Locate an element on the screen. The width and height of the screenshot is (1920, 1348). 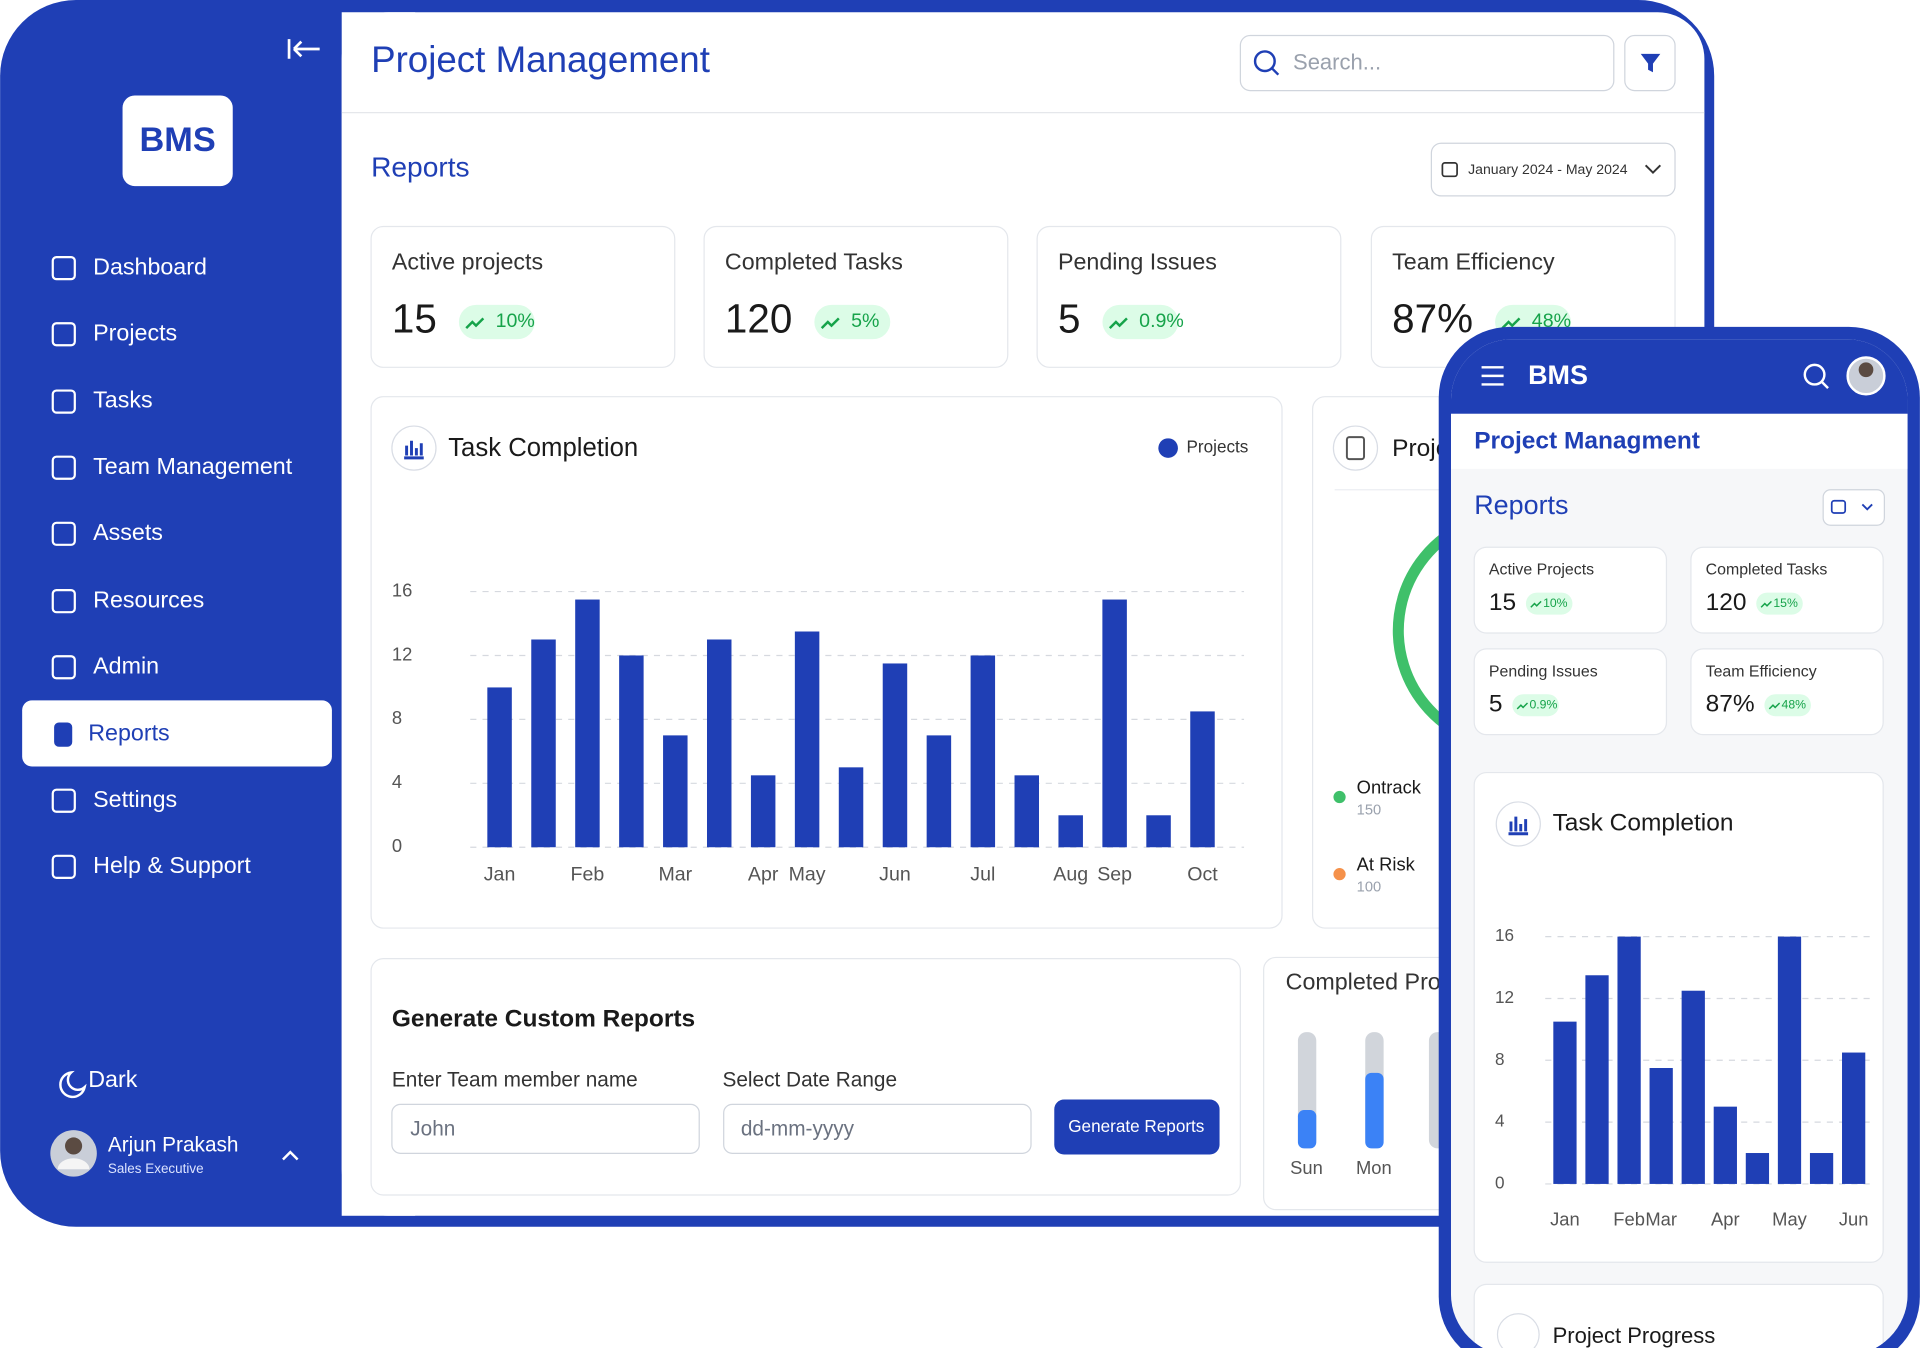
menu-item: Resources is located at coordinates (148, 599).